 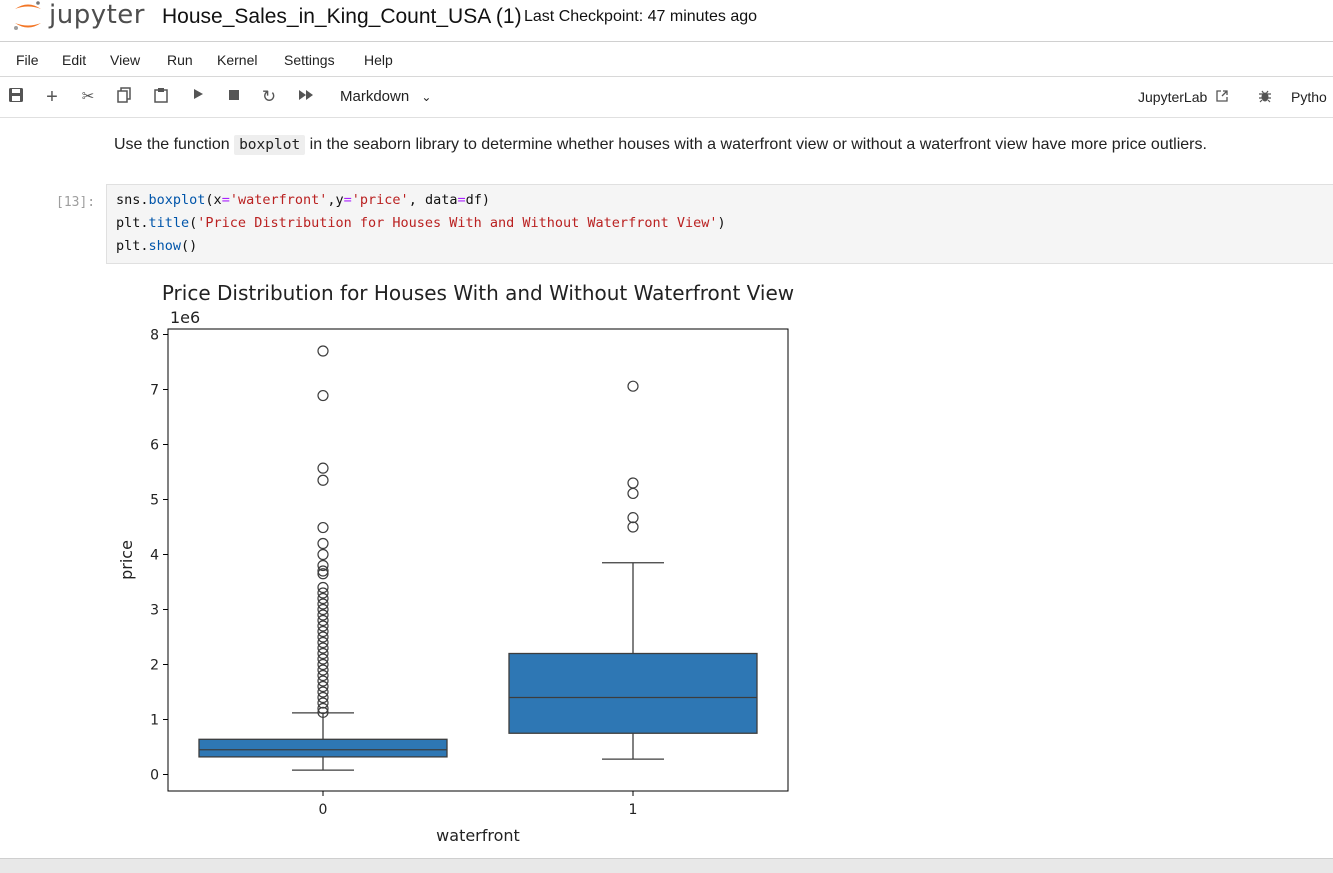 I want to click on menu-help: Help, so click(x=378, y=60).